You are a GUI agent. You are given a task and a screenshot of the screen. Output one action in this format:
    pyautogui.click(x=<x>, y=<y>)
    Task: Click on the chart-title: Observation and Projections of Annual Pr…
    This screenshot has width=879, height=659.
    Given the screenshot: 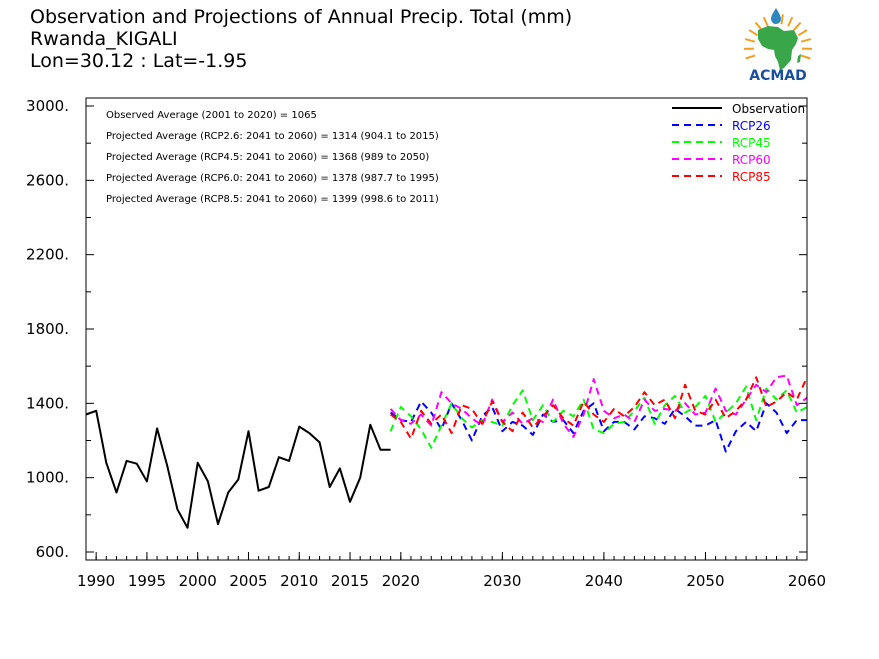 What is the action you would take?
    pyautogui.click(x=301, y=17)
    